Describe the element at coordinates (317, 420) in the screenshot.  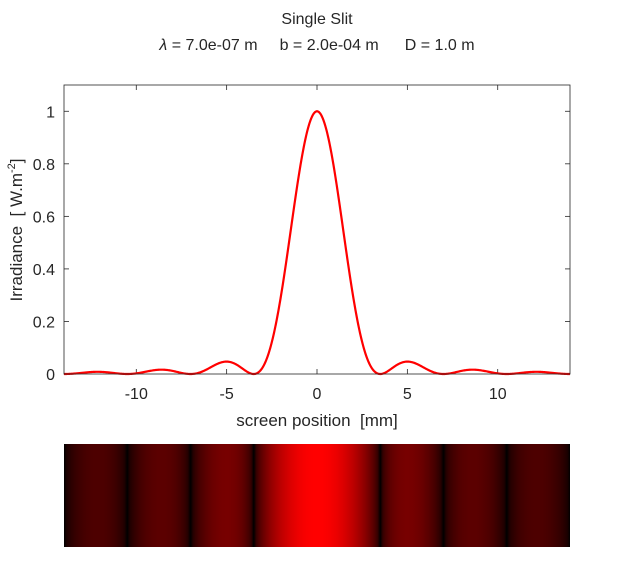
I see `x-axis-label: screen position [mm]` at that location.